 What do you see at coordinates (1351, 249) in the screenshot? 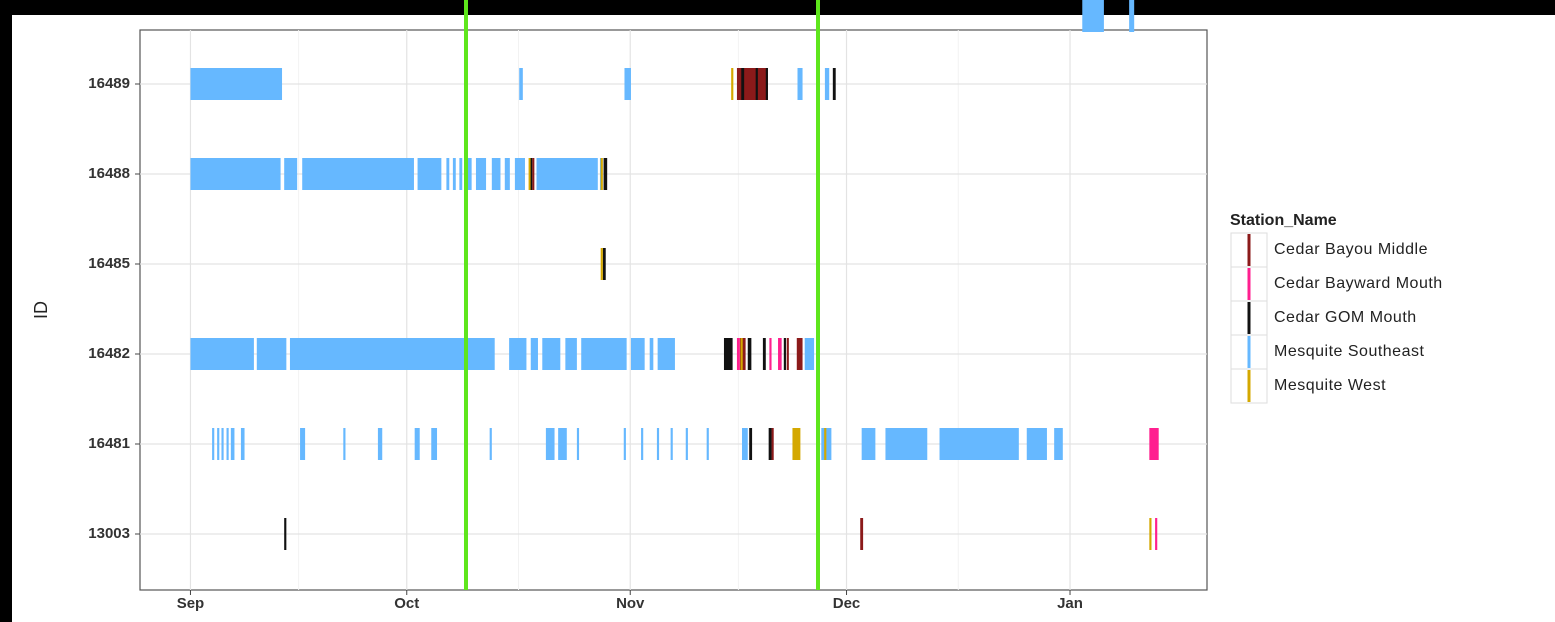
I see `legend-label: Cedar Bayou Middle` at bounding box center [1351, 249].